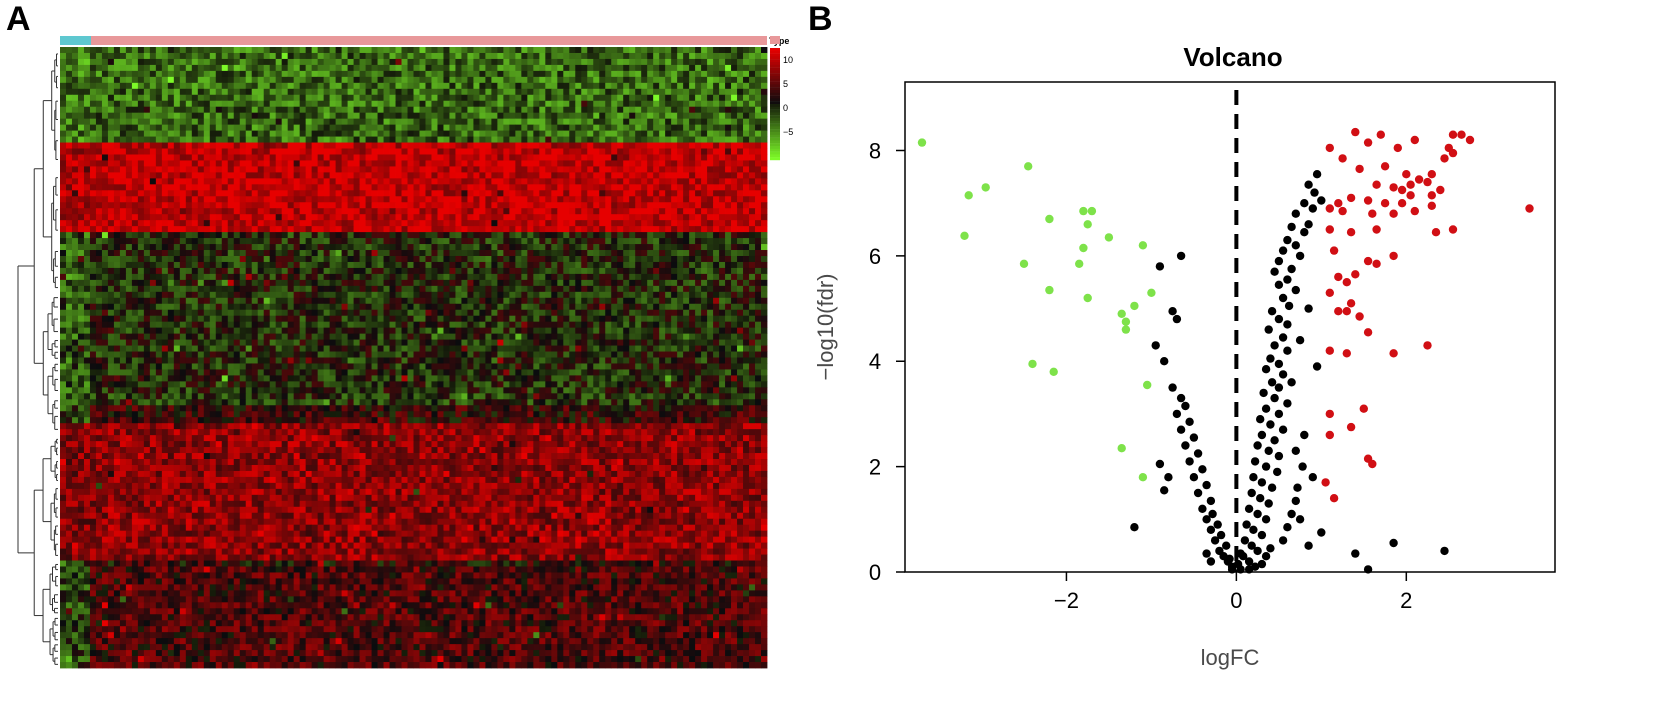 Image resolution: width=1660 pixels, height=717 pixels. What do you see at coordinates (429, 40) in the screenshot?
I see `type-bar-group2` at bounding box center [429, 40].